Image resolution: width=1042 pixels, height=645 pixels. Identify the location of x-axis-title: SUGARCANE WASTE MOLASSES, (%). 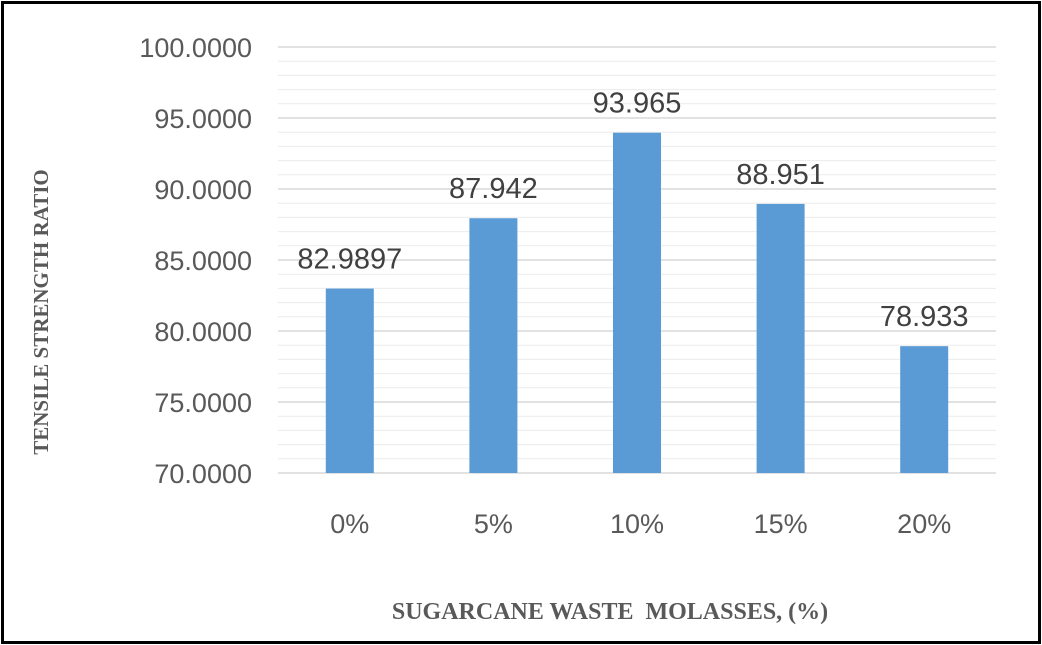
(610, 612).